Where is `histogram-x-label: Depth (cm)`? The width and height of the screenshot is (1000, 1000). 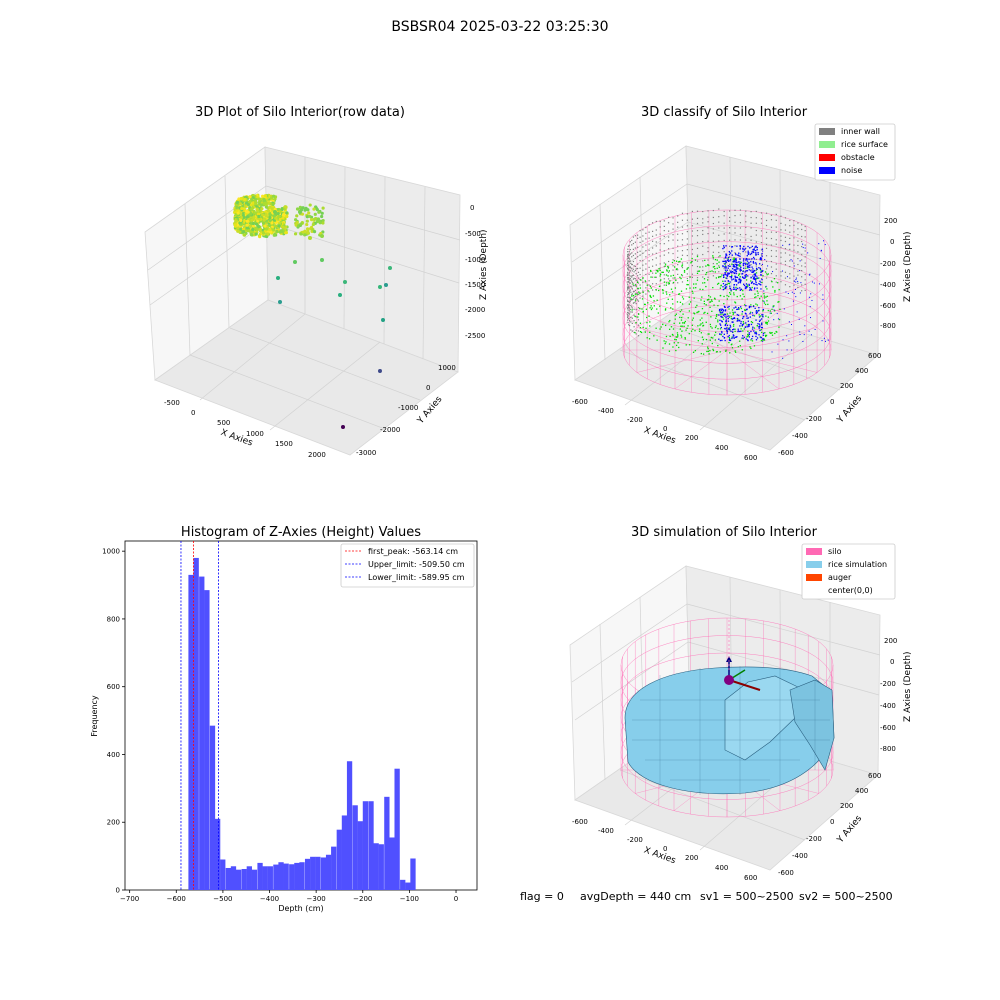
histogram-x-label: Depth (cm) is located at coordinates (300, 908).